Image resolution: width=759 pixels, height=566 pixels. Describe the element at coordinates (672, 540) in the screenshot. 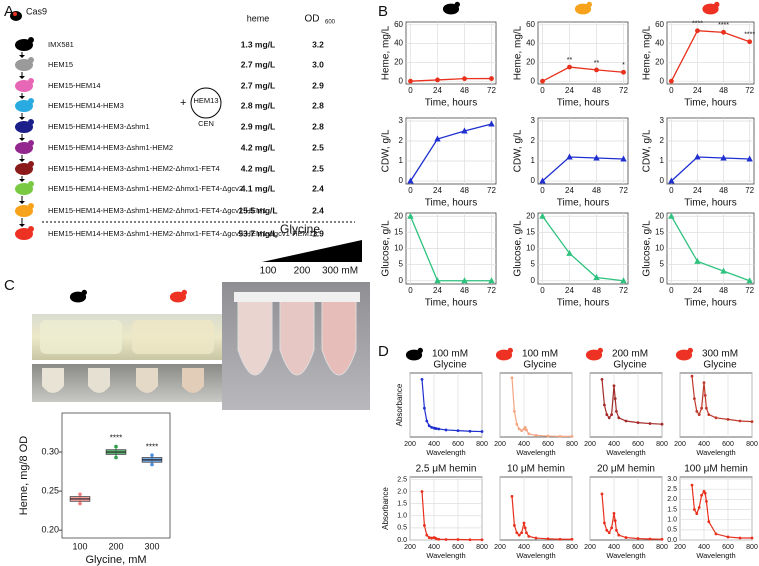

I see `y-tick-label: 0.0` at that location.